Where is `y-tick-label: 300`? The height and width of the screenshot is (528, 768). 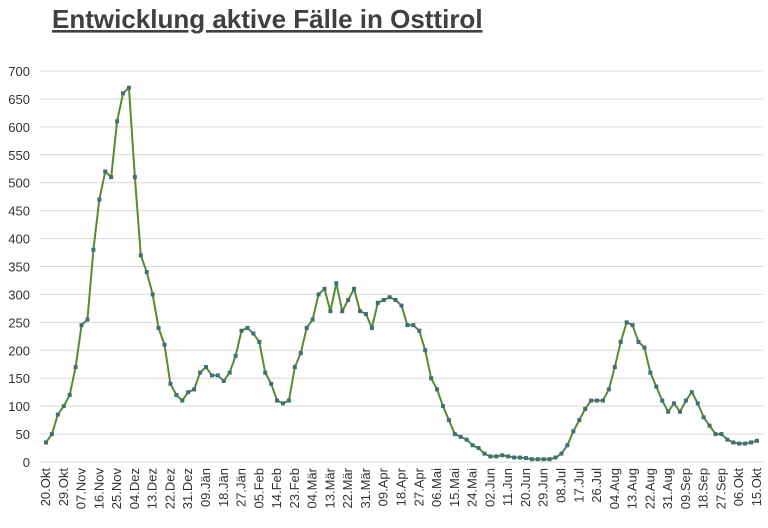
y-tick-label: 300 is located at coordinates (19, 294).